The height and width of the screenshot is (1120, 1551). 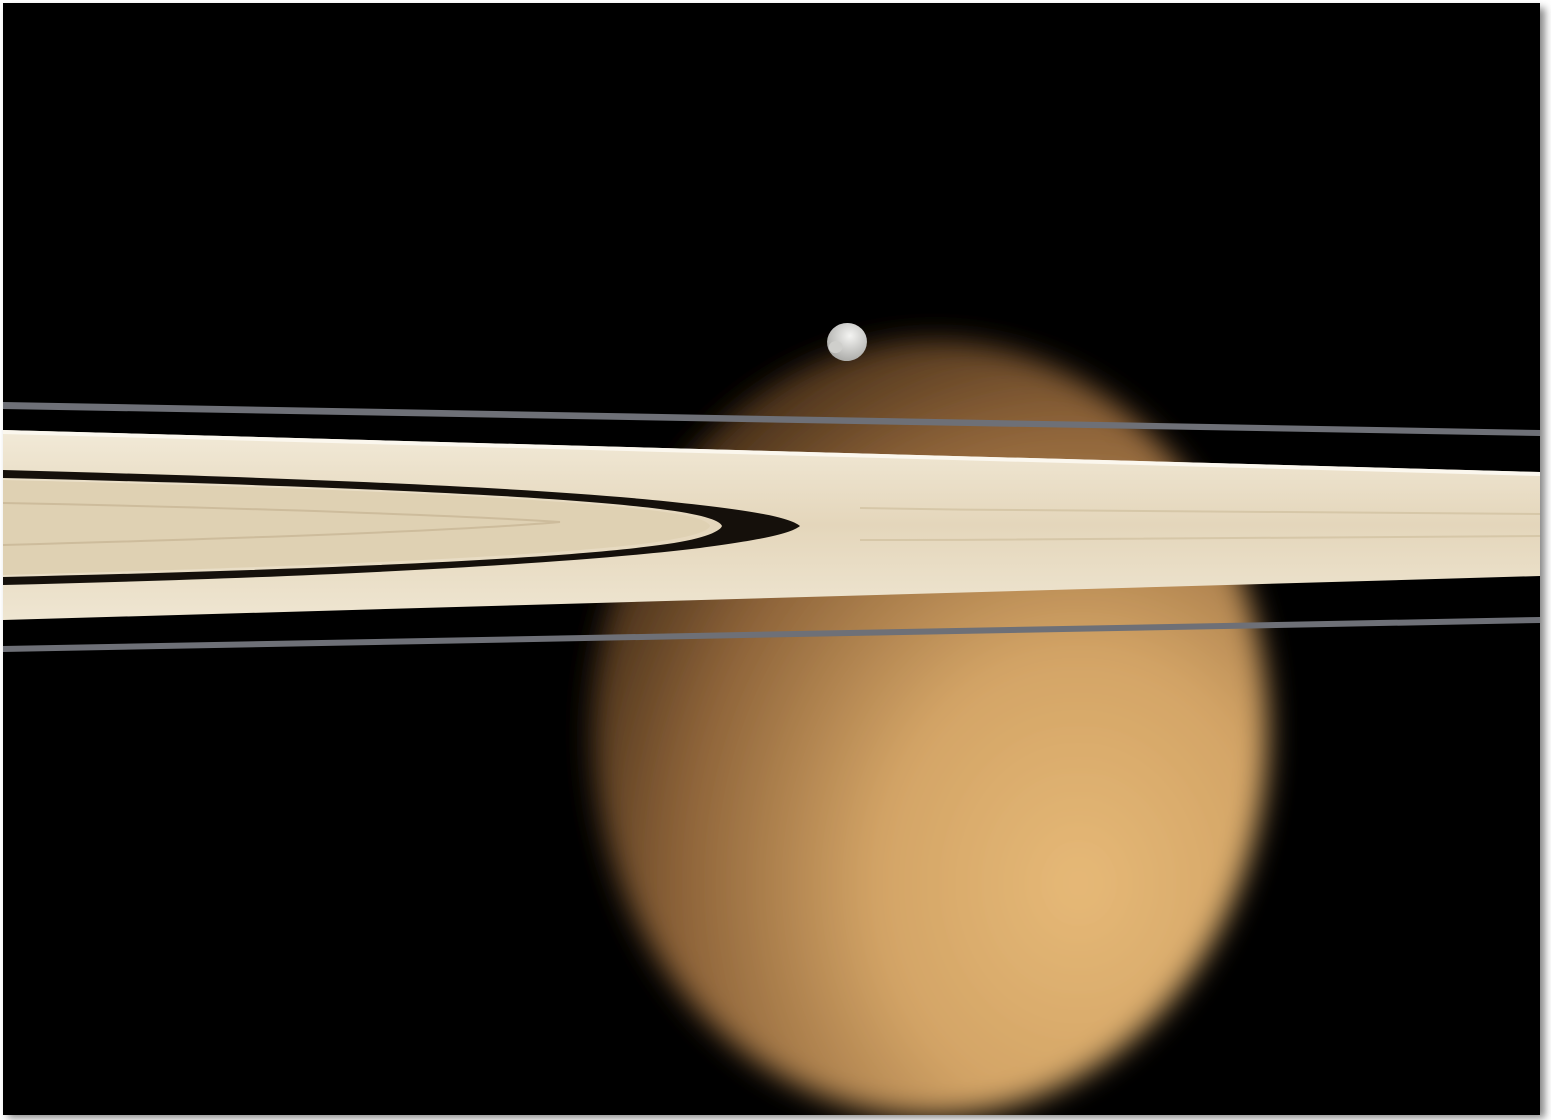 What do you see at coordinates (771, 453) in the screenshot?
I see `ring-edge` at bounding box center [771, 453].